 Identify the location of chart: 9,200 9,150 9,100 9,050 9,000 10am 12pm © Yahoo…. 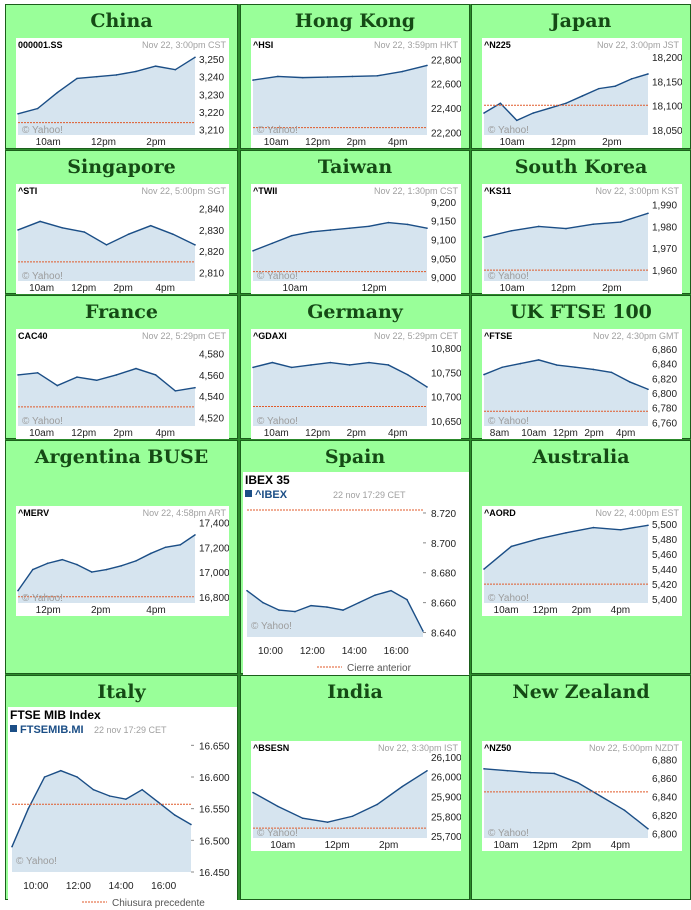
(356, 239).